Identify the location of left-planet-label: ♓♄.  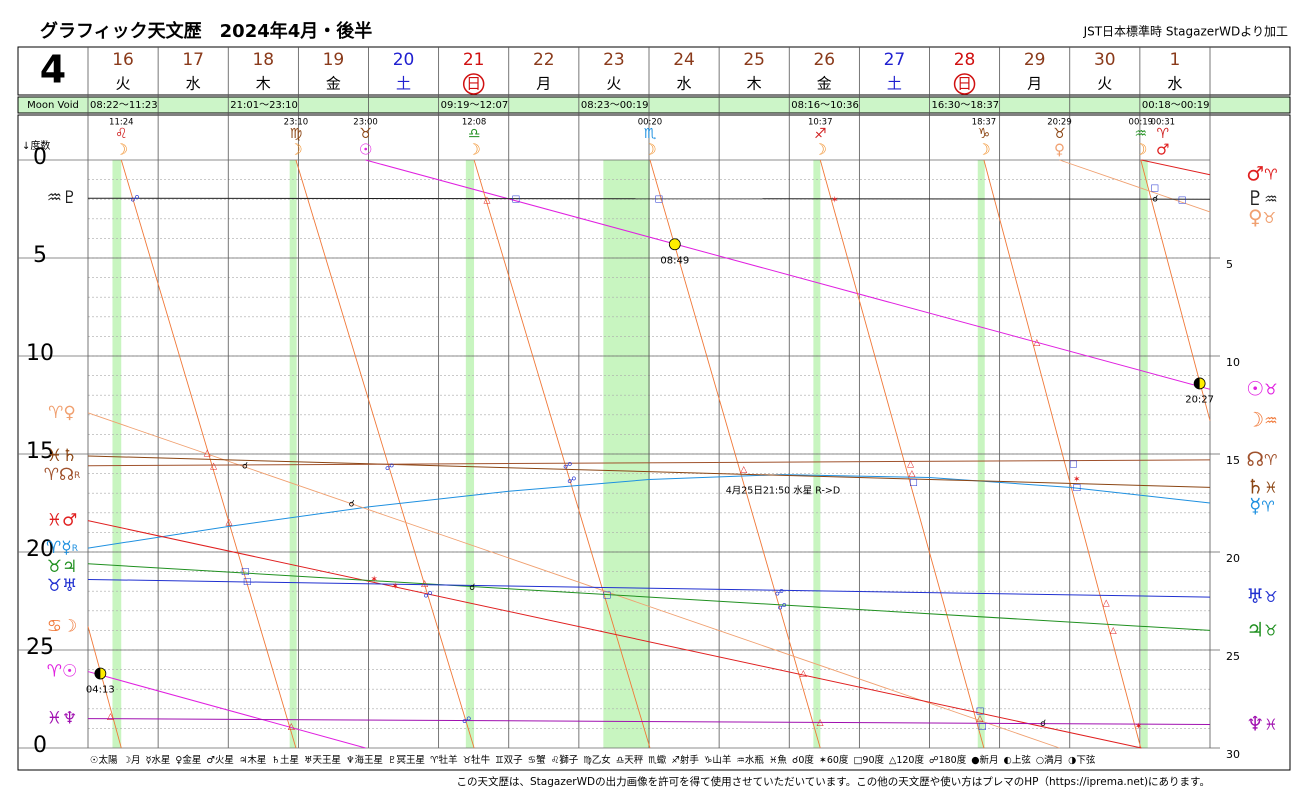
(62, 456).